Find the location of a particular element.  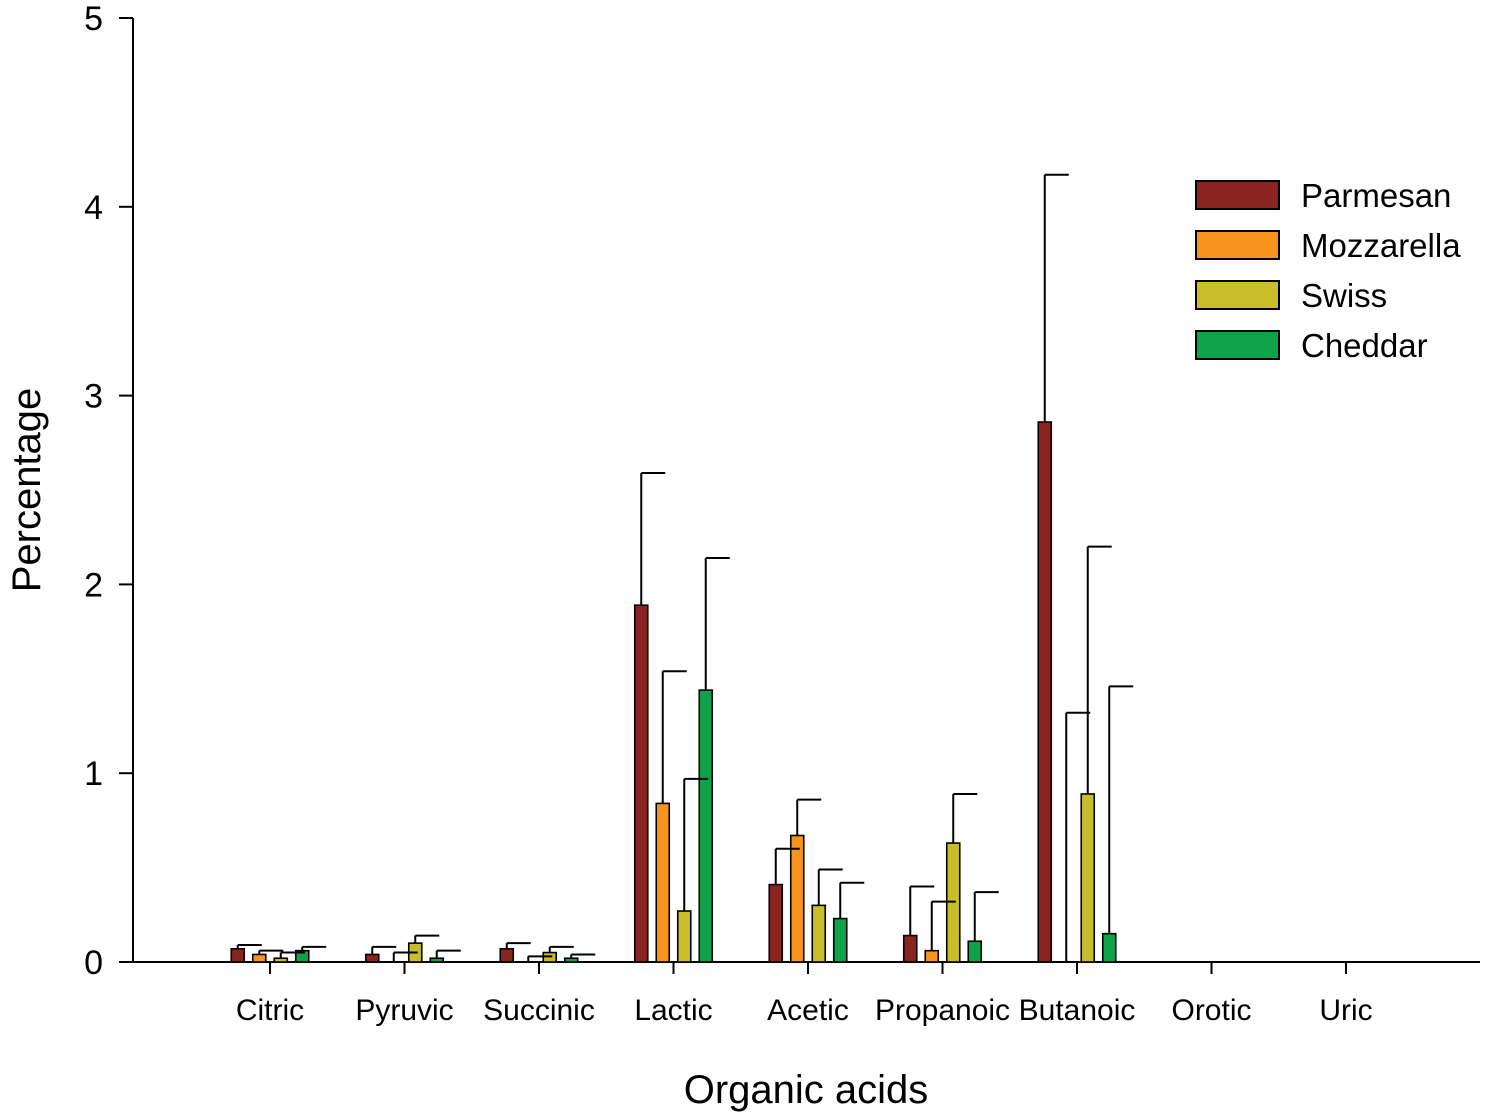

y-tick-label: 3 is located at coordinates (93, 397).